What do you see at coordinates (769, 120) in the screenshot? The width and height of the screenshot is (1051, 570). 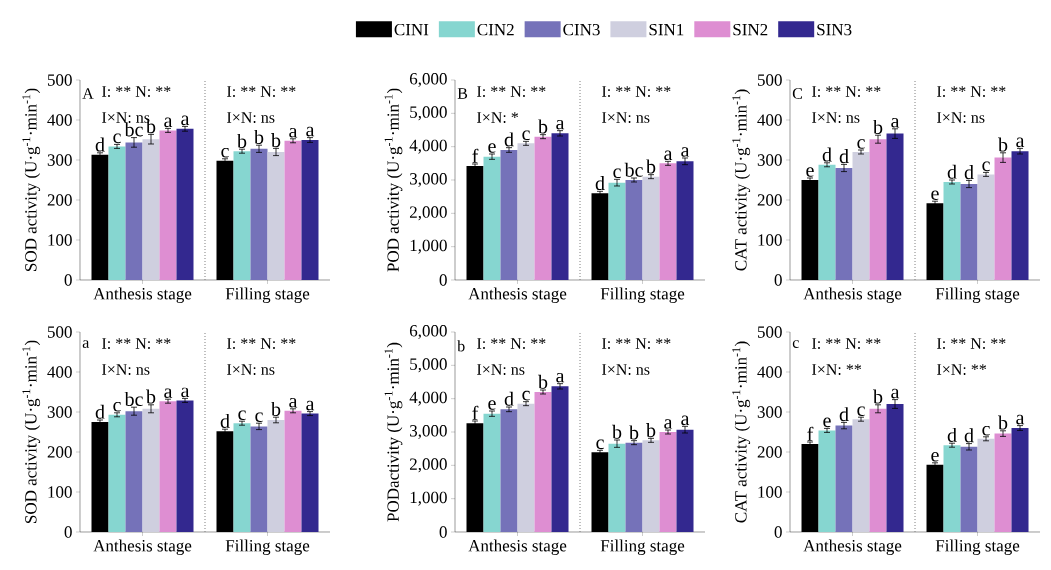 I see `y-tick-label: 400` at bounding box center [769, 120].